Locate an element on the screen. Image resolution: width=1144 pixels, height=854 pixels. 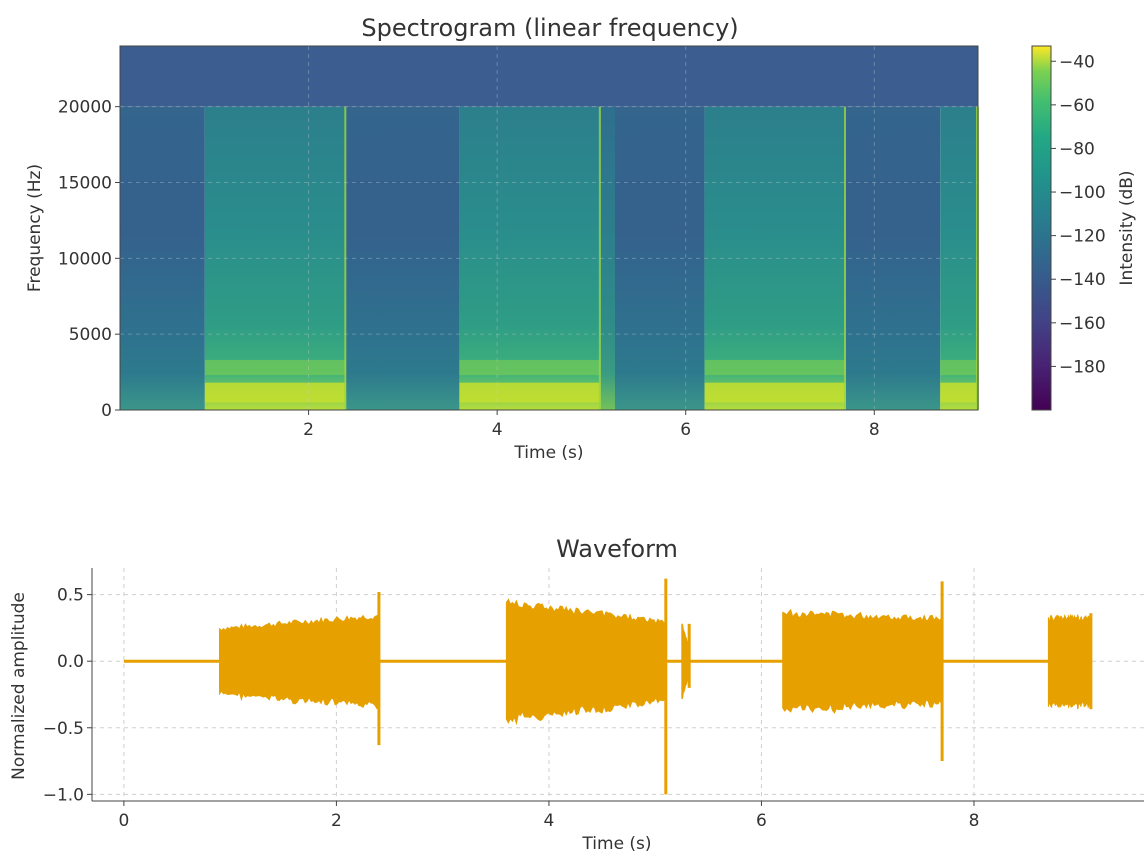
waveform-y-tick-label: −0.5 is located at coordinates (63, 729).